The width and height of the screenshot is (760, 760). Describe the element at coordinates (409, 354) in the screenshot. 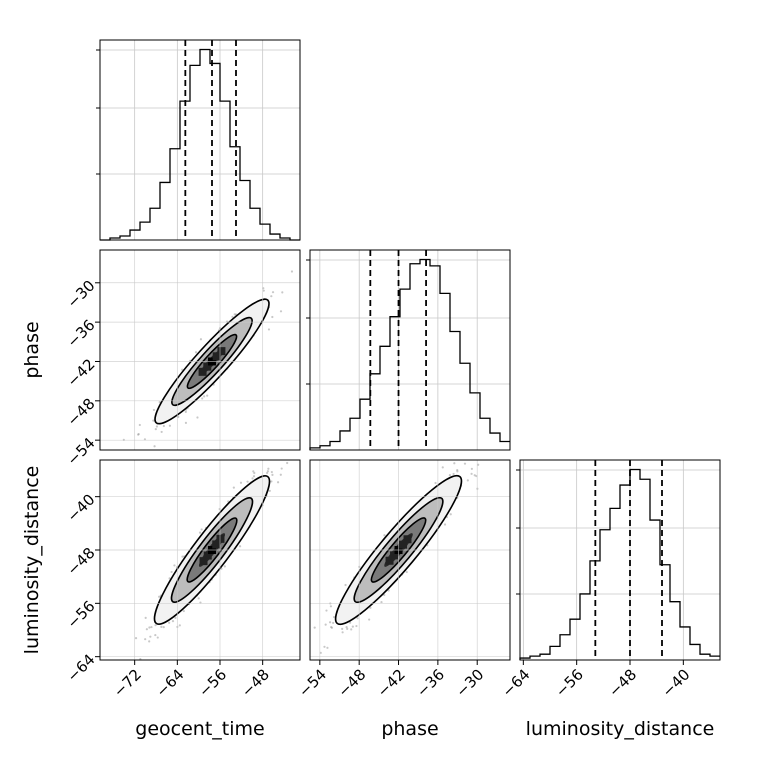

I see `histogram-phase` at that location.